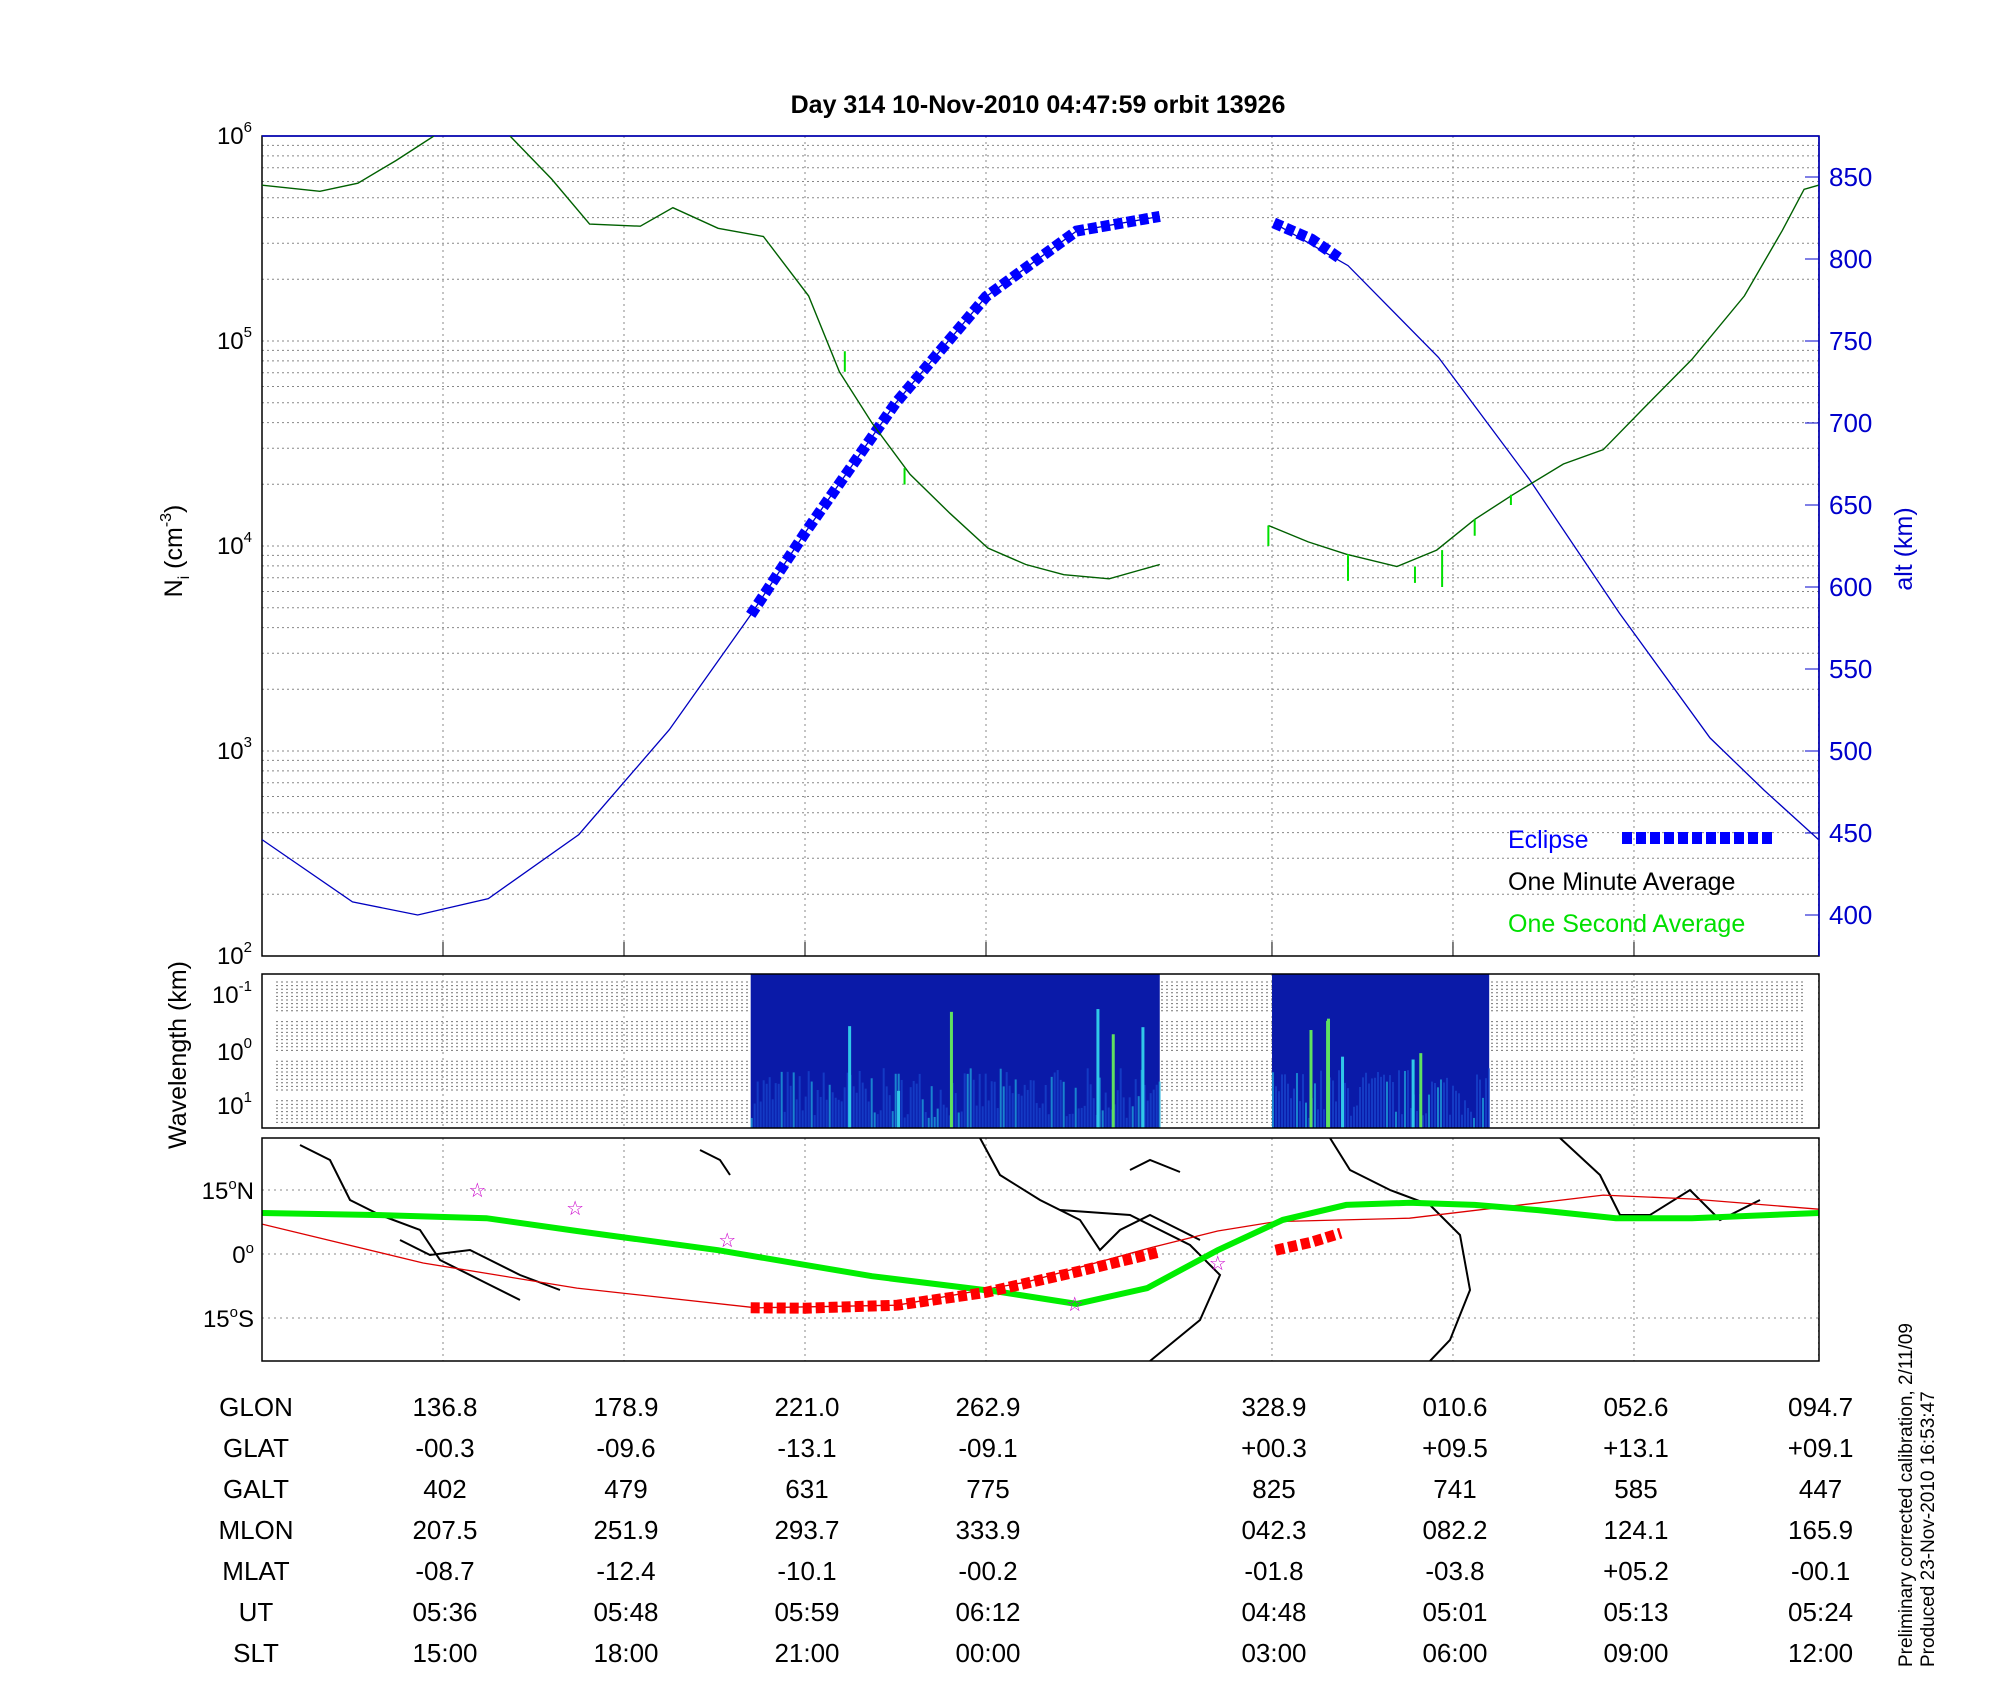 This screenshot has height=1700, width=2000. What do you see at coordinates (625, 1612) in the screenshot?
I see `table-cell: 05:48` at bounding box center [625, 1612].